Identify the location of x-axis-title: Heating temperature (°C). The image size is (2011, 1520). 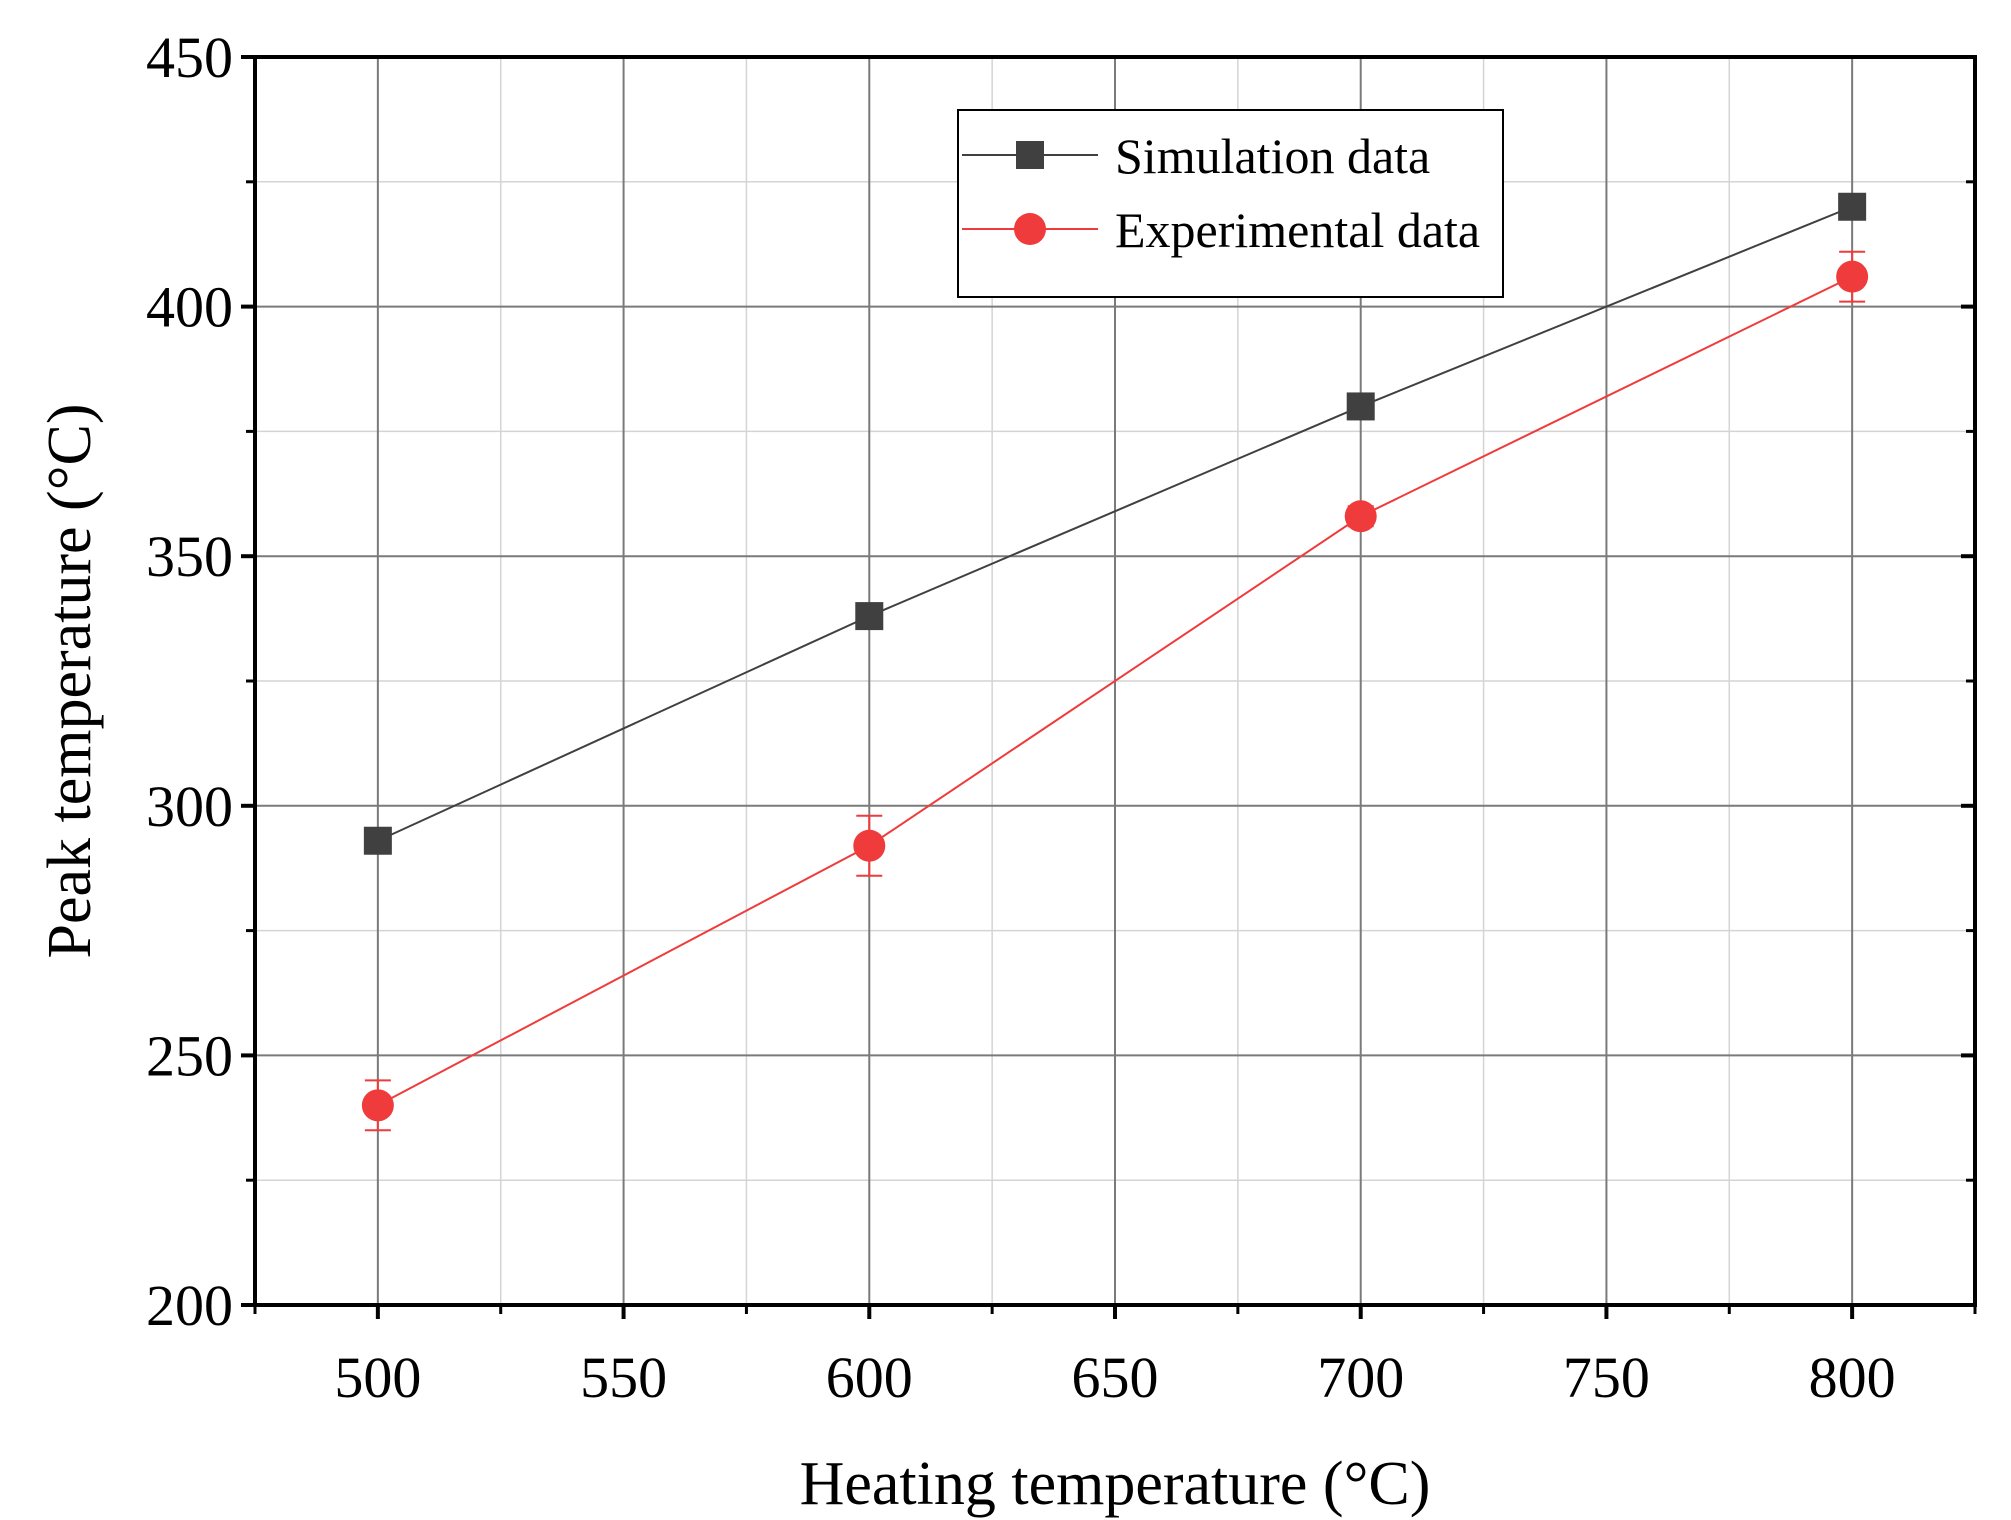
(1115, 1484).